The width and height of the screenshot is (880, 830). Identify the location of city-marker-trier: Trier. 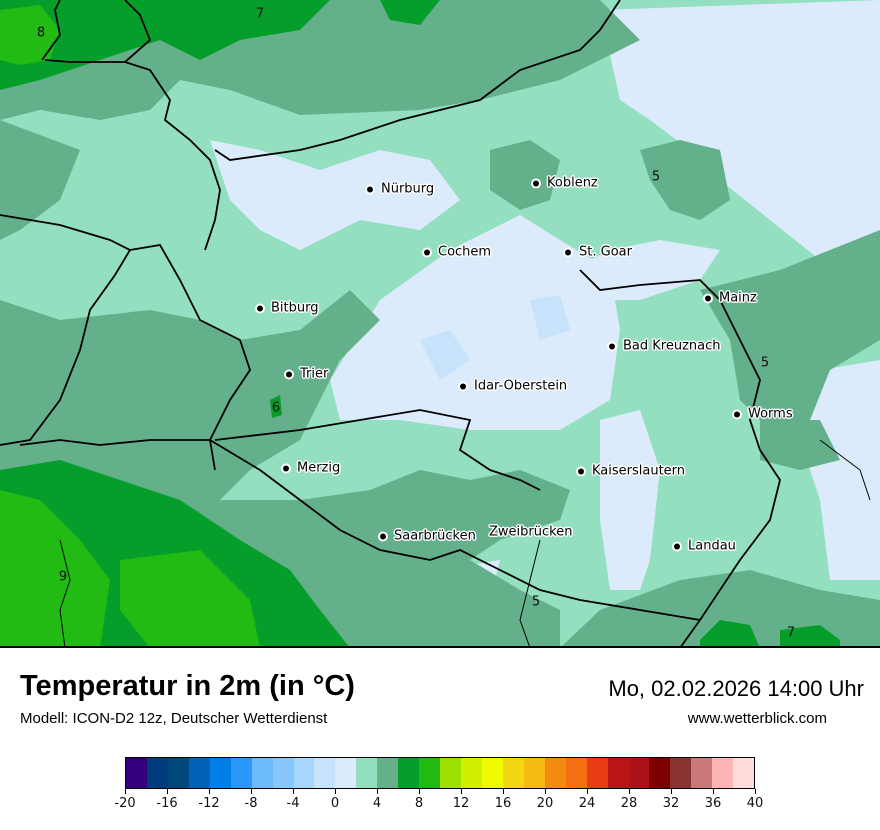
(307, 374).